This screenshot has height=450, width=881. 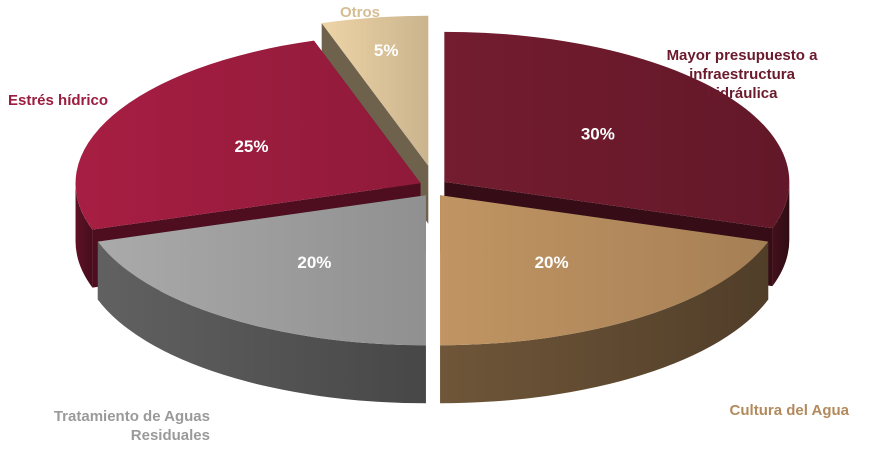 What do you see at coordinates (386, 50) in the screenshot?
I see `pie-value-label: 5%` at bounding box center [386, 50].